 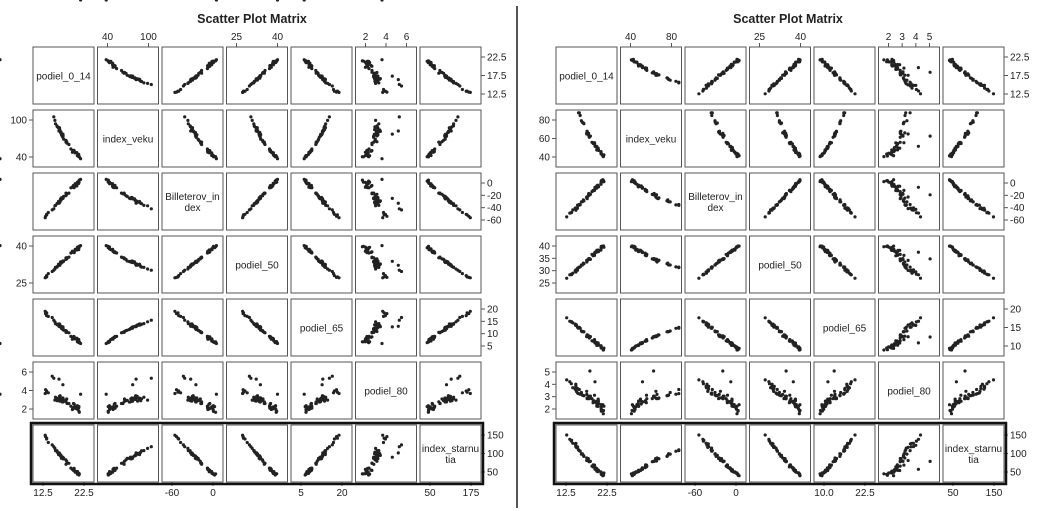 What do you see at coordinates (494, 208) in the screenshot?
I see `tick-label: -40` at bounding box center [494, 208].